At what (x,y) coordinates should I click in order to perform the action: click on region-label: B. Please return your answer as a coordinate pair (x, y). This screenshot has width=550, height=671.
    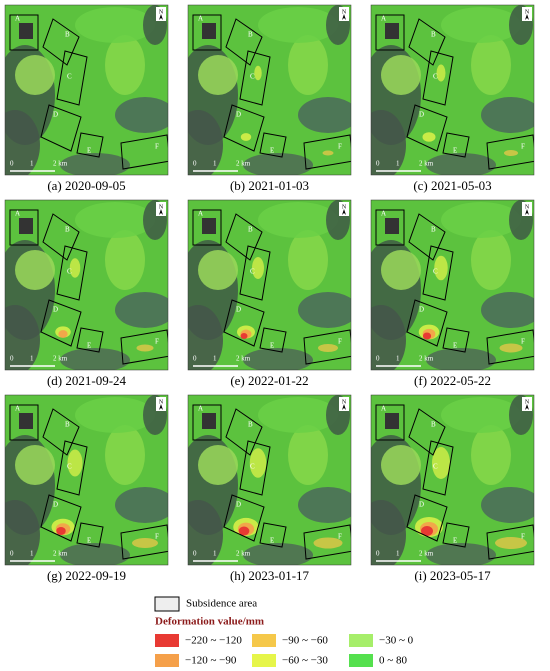
    Looking at the image, I should click on (250, 425).